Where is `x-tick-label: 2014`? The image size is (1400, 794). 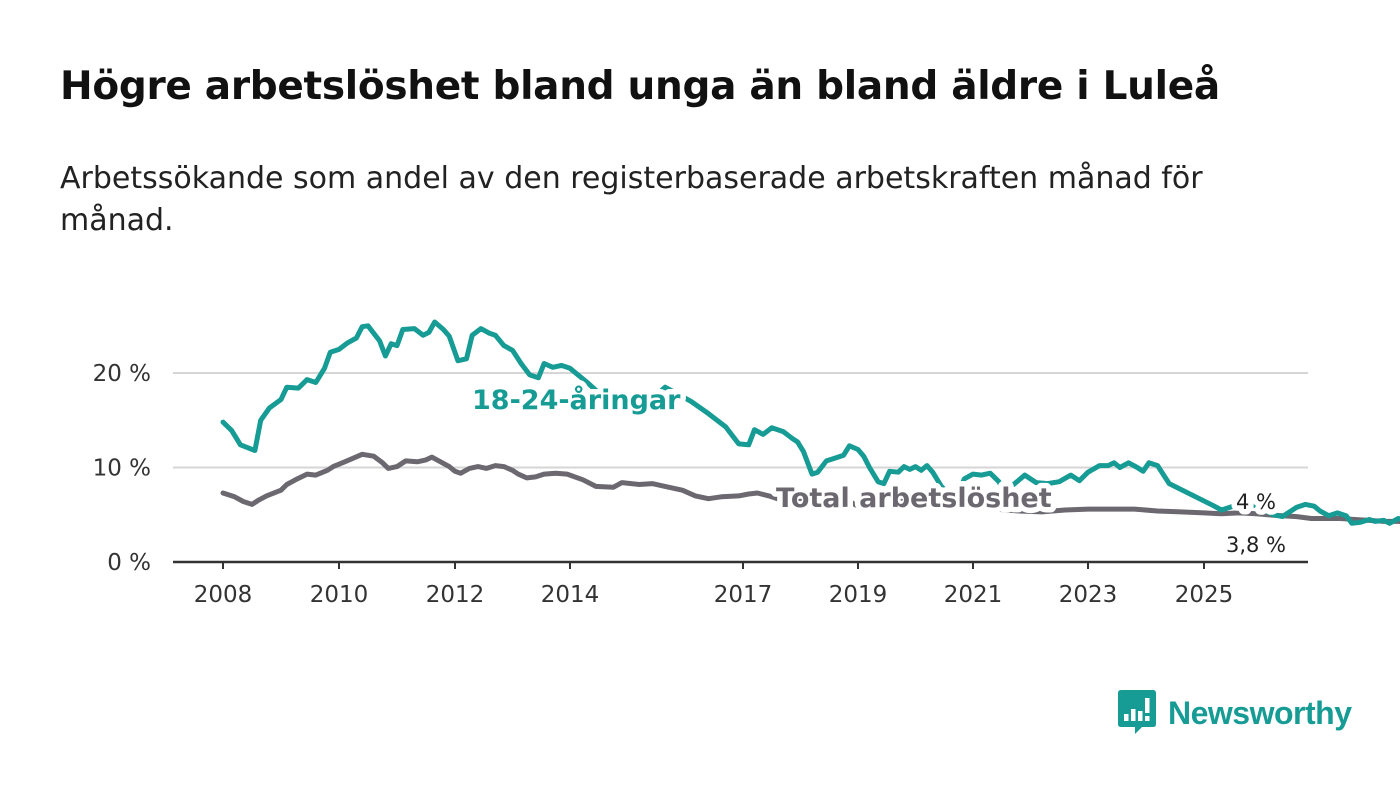 x-tick-label: 2014 is located at coordinates (570, 595).